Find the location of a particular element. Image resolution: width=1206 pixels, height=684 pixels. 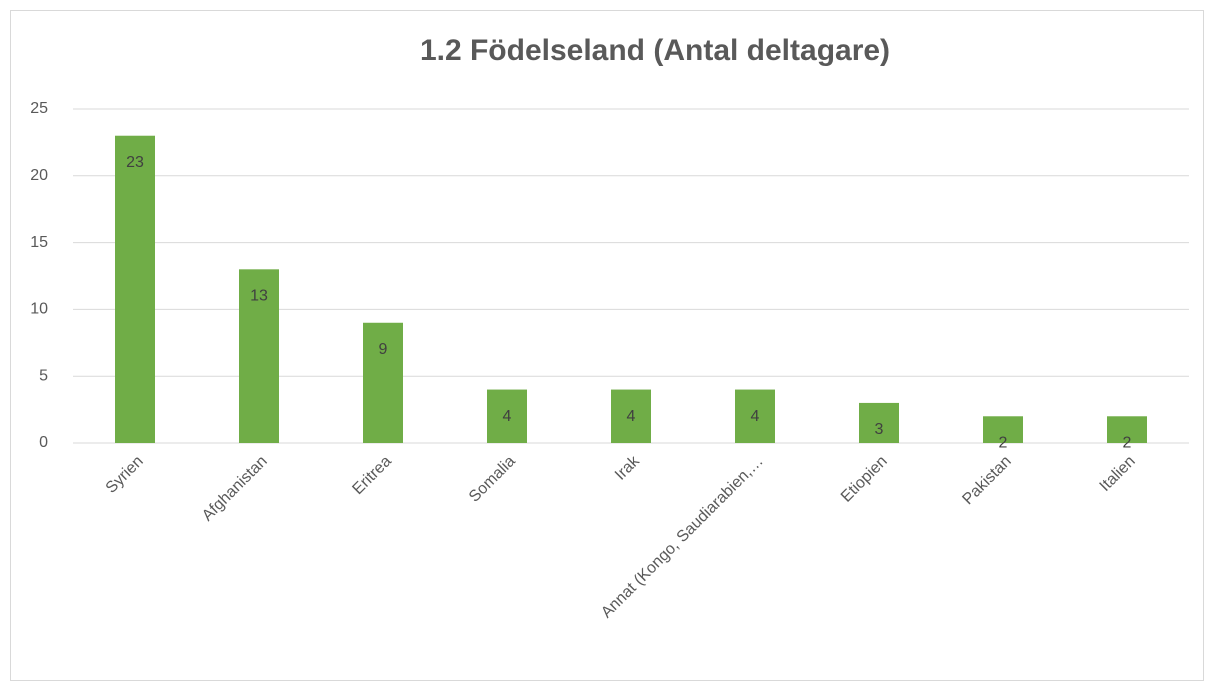

data-label: 9 is located at coordinates (383, 349).